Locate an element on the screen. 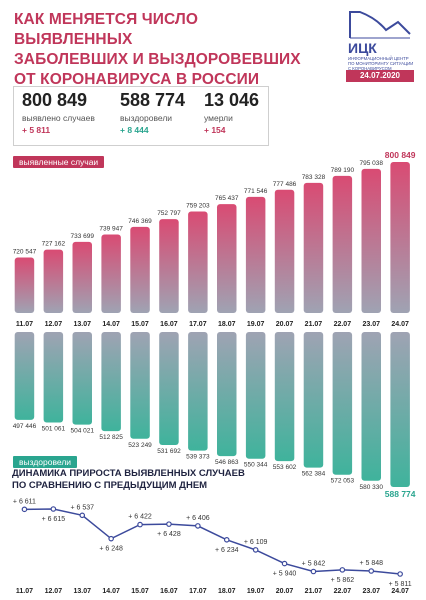  growth-point-label: + 6 615 is located at coordinates (54, 519).